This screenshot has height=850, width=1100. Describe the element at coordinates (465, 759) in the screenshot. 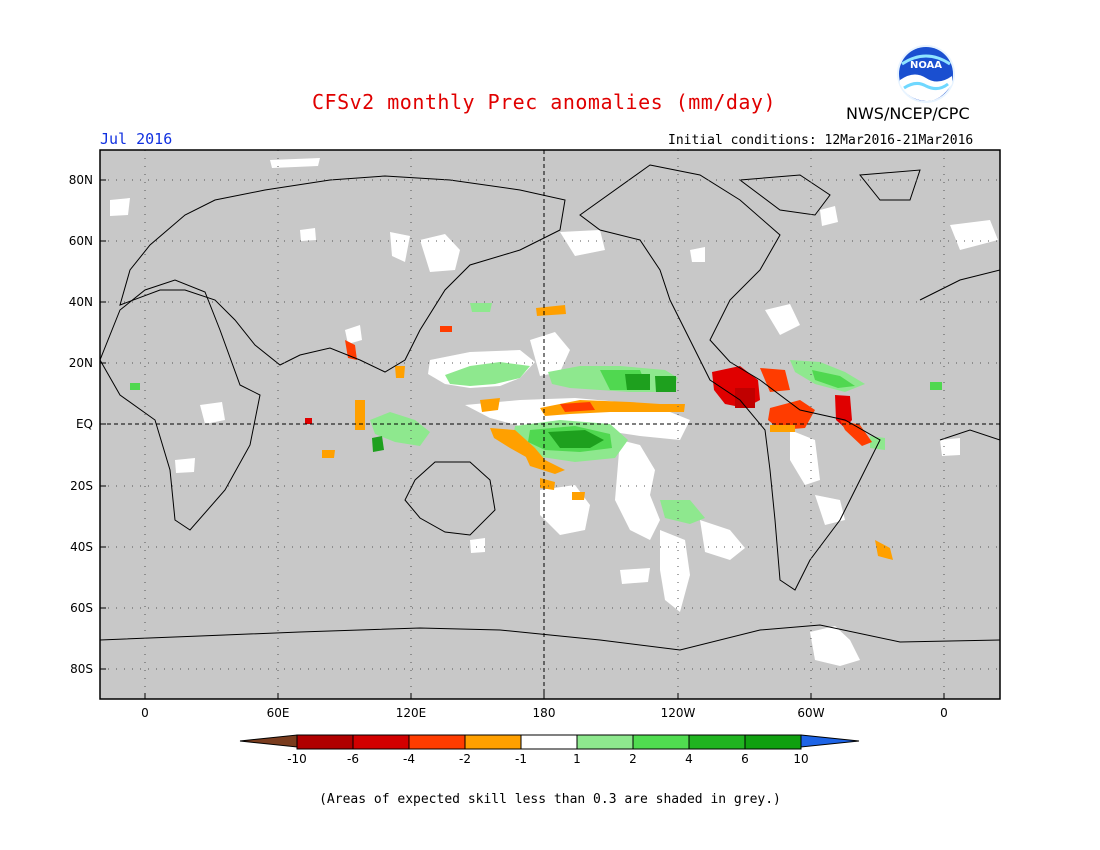

I see `legend-label: -2` at that location.